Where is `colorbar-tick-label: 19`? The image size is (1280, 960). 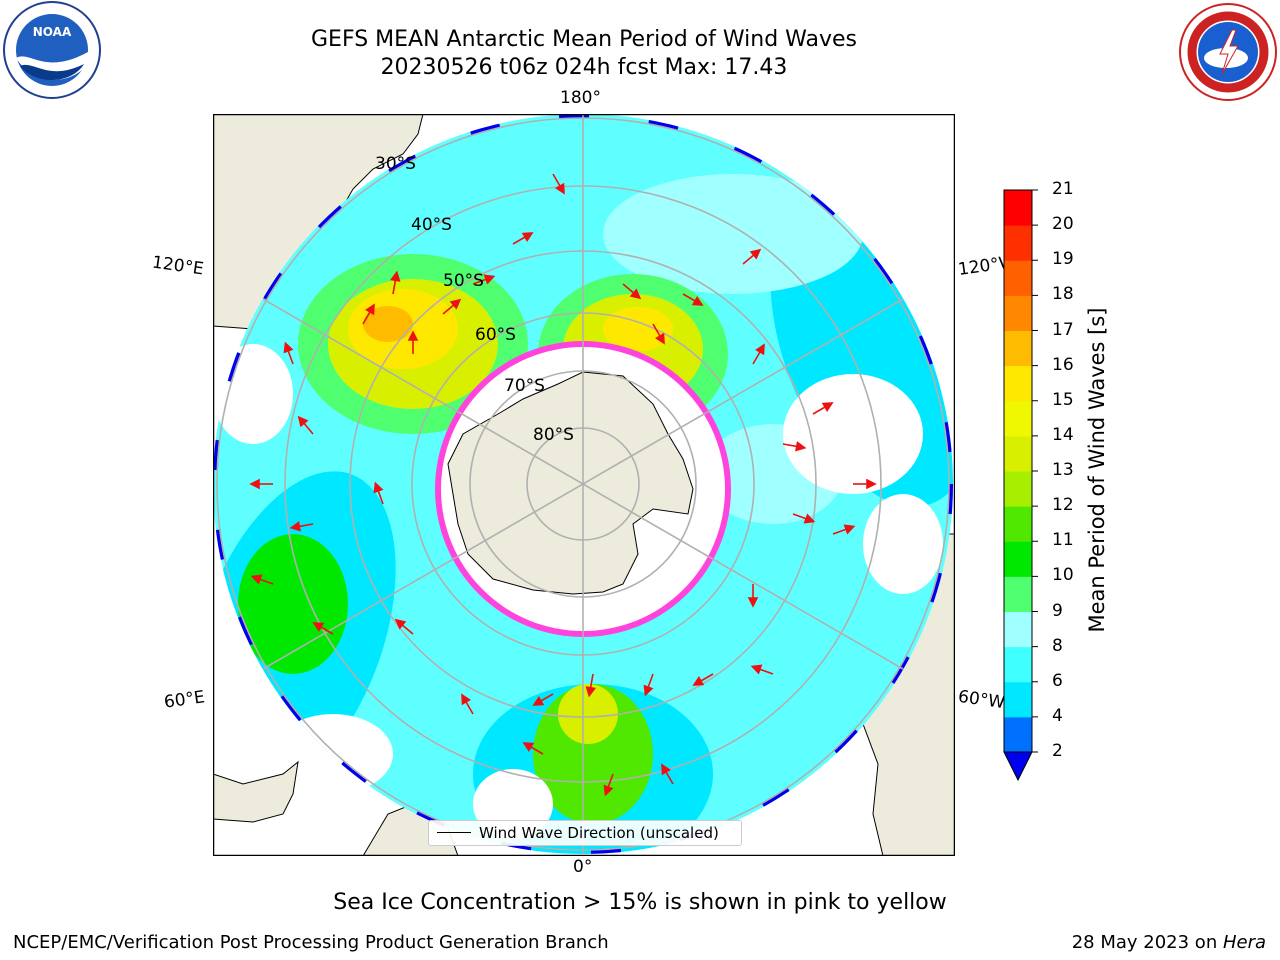
colorbar-tick-label: 19 is located at coordinates (1063, 259).